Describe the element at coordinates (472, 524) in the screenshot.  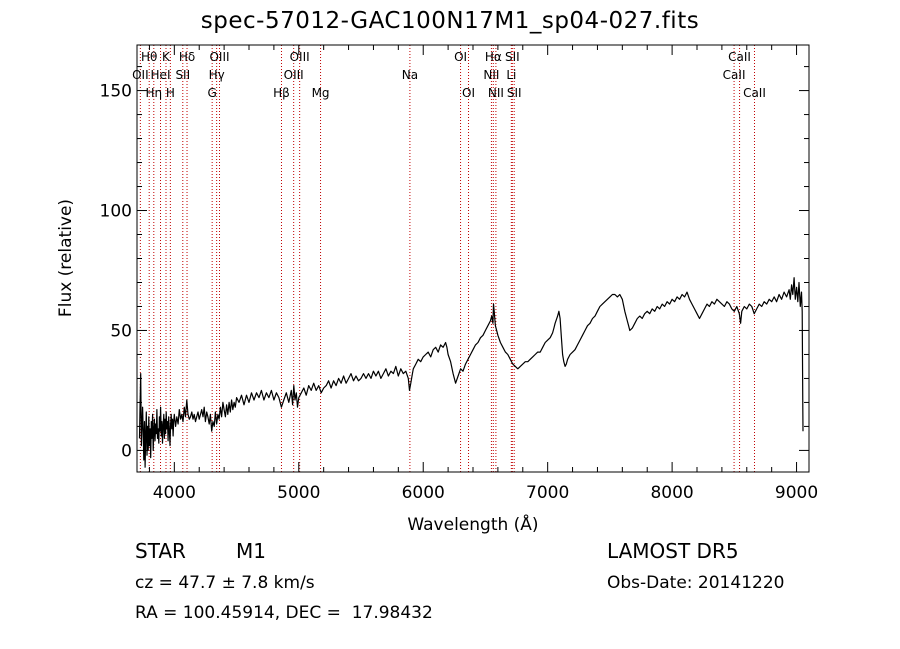
I see `x-axis-label: Wavelength (Å)` at that location.